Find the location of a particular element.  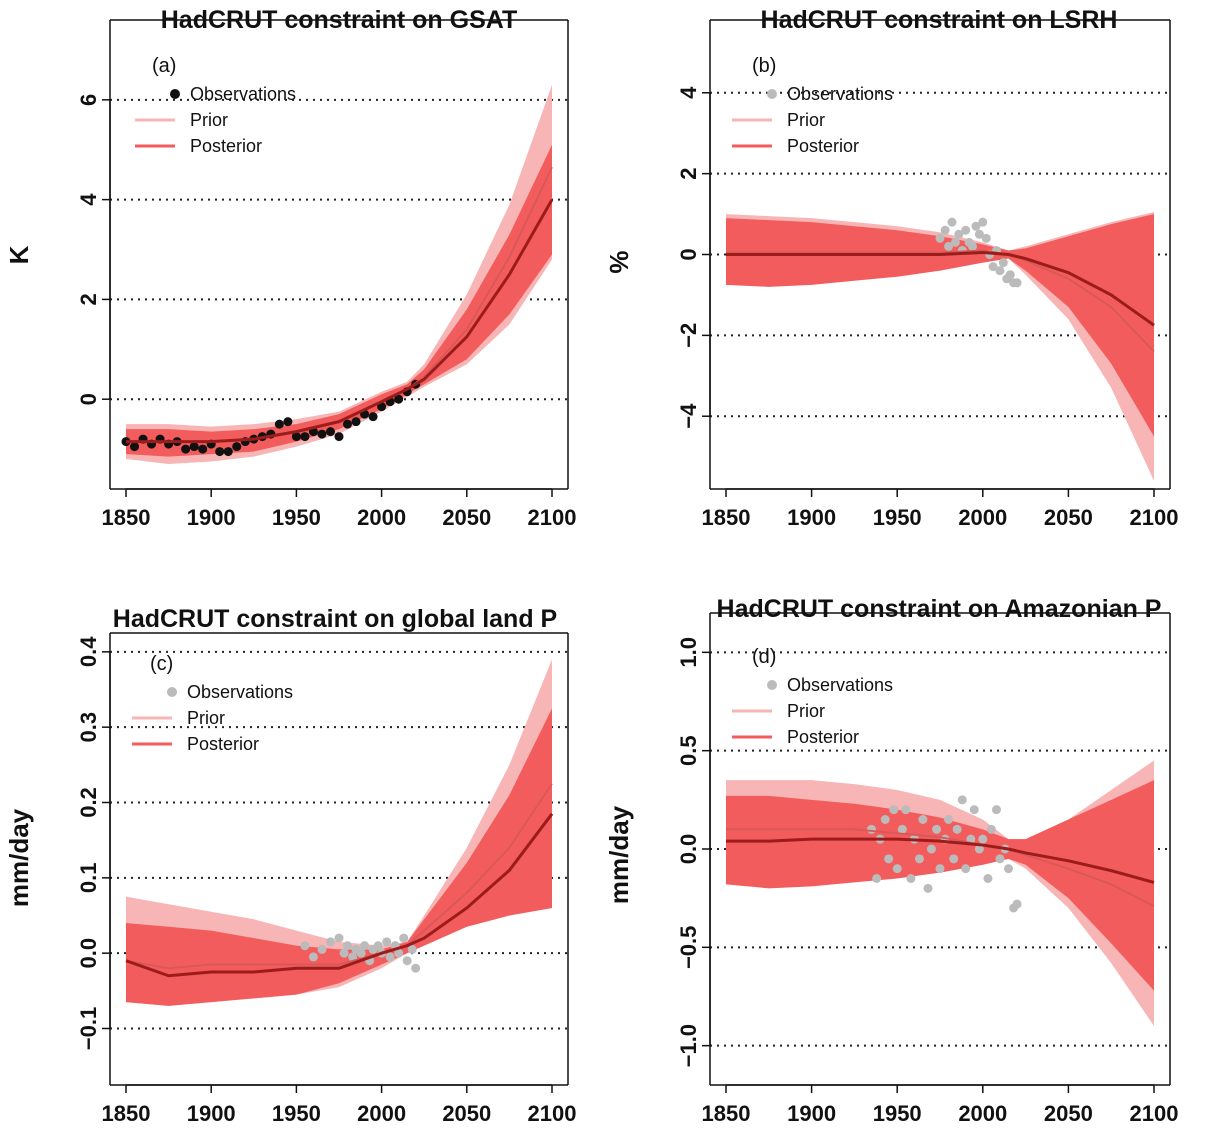

panel-label: (b) is located at coordinates (764, 66).